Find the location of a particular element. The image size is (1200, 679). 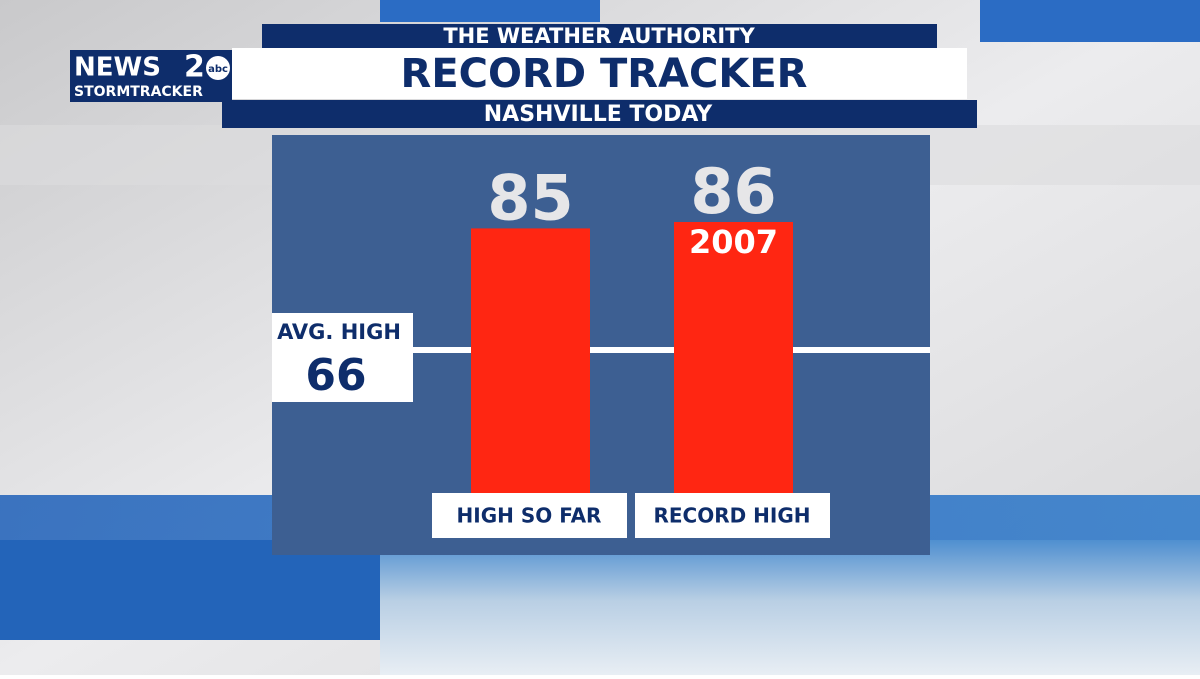

logo-badge is located at coordinates (218, 68).